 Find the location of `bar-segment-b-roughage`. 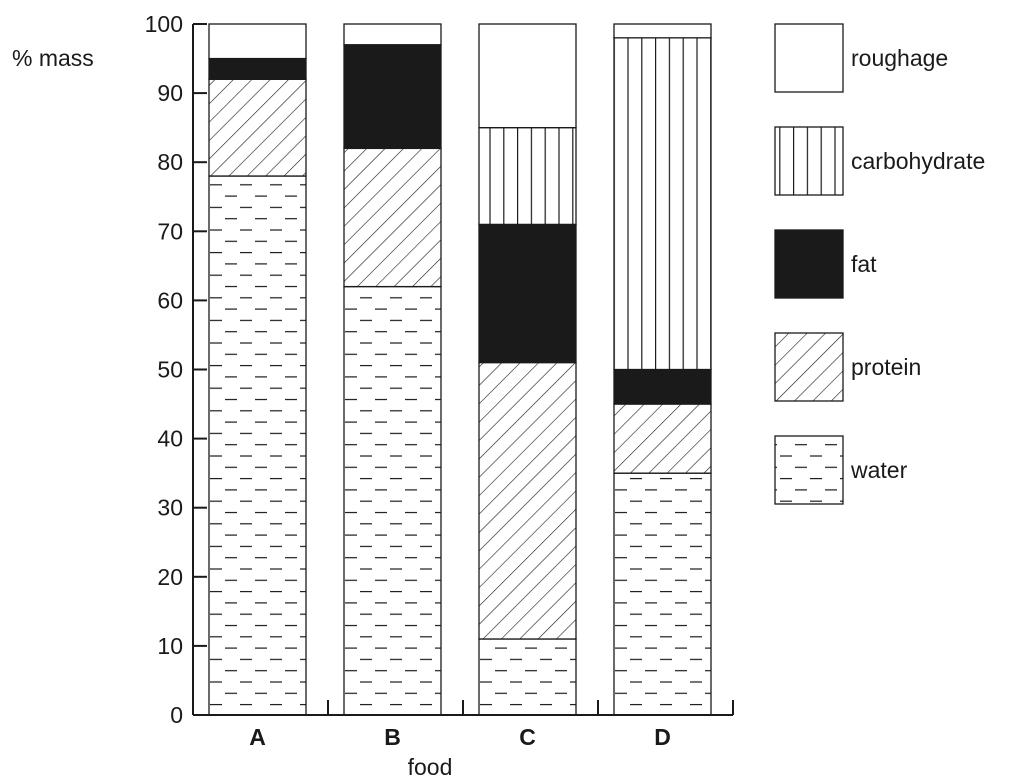

bar-segment-b-roughage is located at coordinates (392, 34).